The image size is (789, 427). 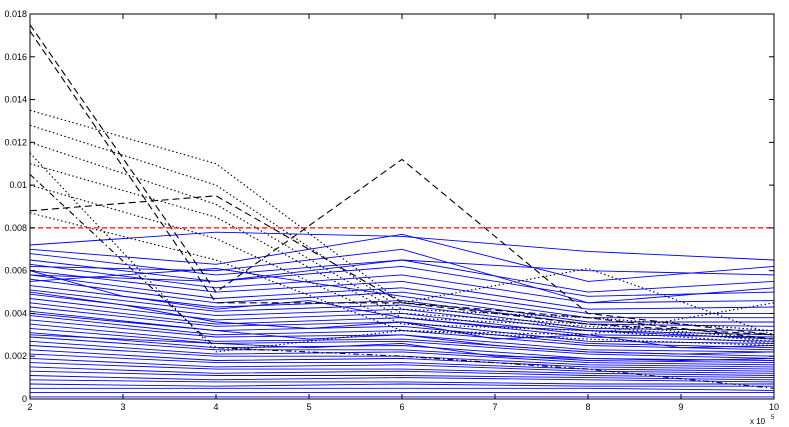 What do you see at coordinates (15, 14) in the screenshot?
I see `y-tick-label: 0.018` at bounding box center [15, 14].